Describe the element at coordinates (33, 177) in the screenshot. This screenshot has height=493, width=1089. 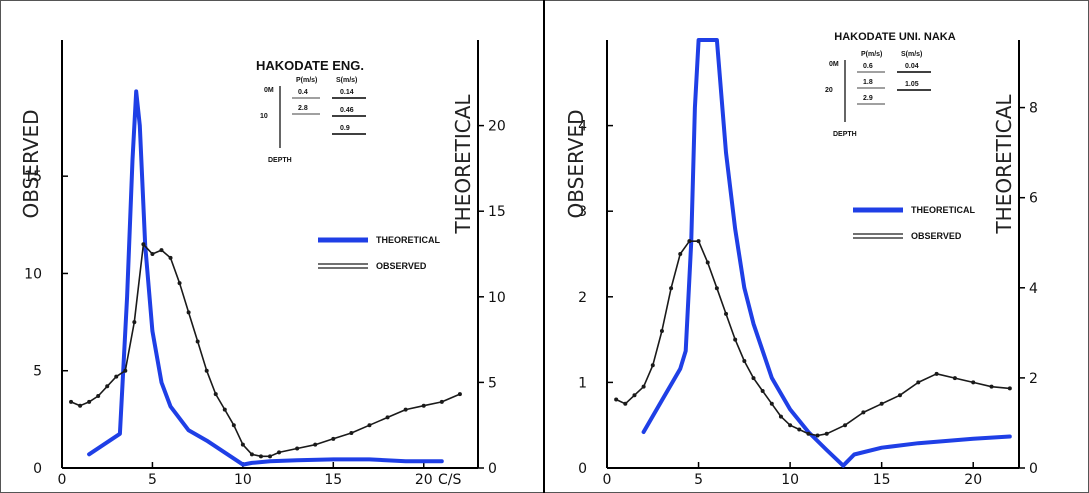
I see `y-tick-label: 15` at that location.